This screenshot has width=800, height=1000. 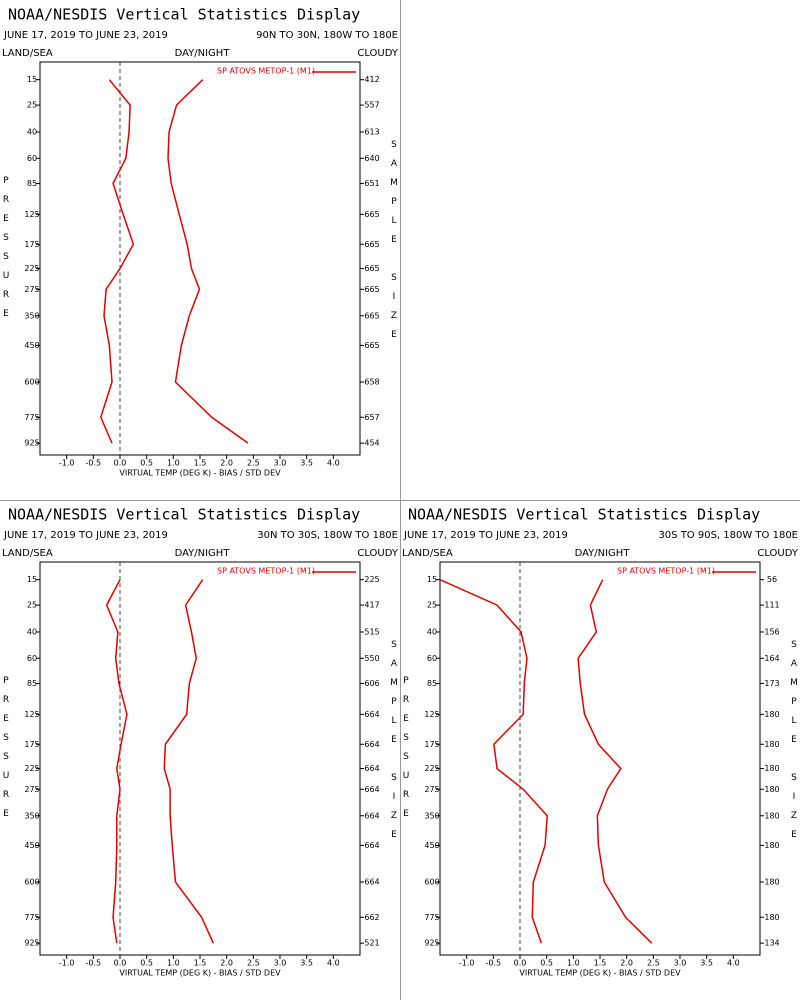 What do you see at coordinates (371, 183) in the screenshot?
I see `sample-size-label: 651` at bounding box center [371, 183].